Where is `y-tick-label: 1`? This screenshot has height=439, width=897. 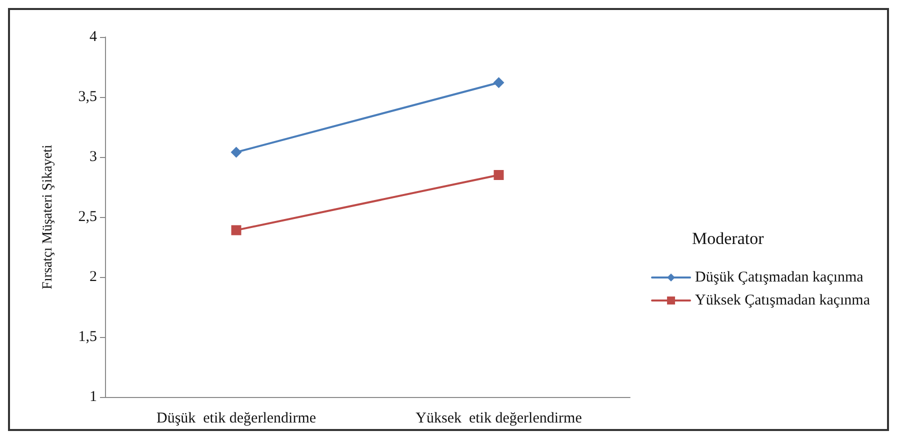
y-tick-label: 1 is located at coordinates (93, 397).